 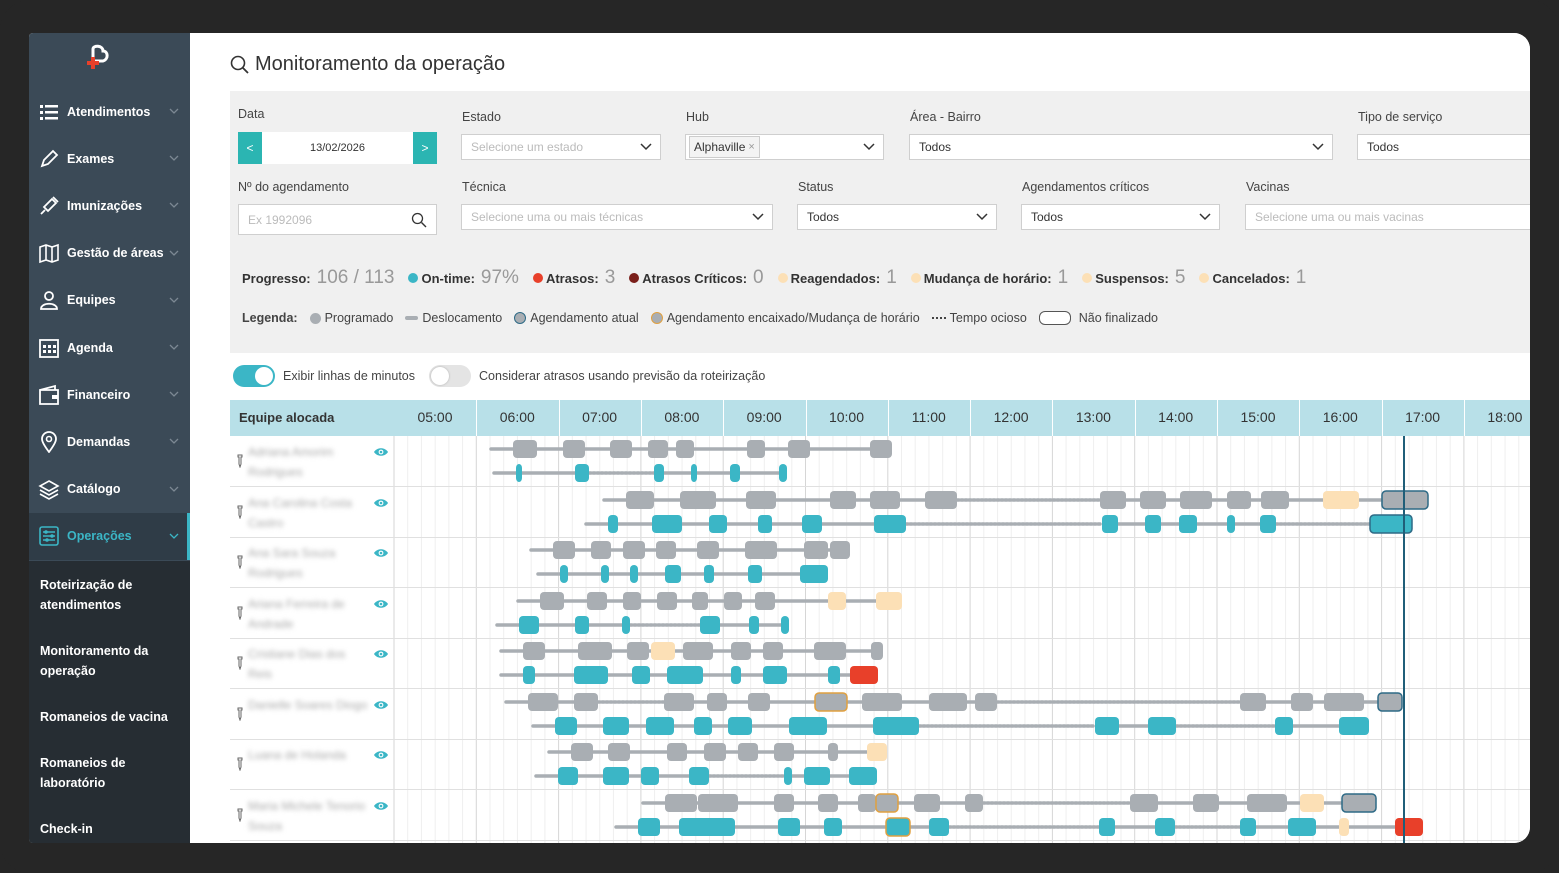 I want to click on sidebar-item-imunizações: Imunizações, so click(x=109, y=205).